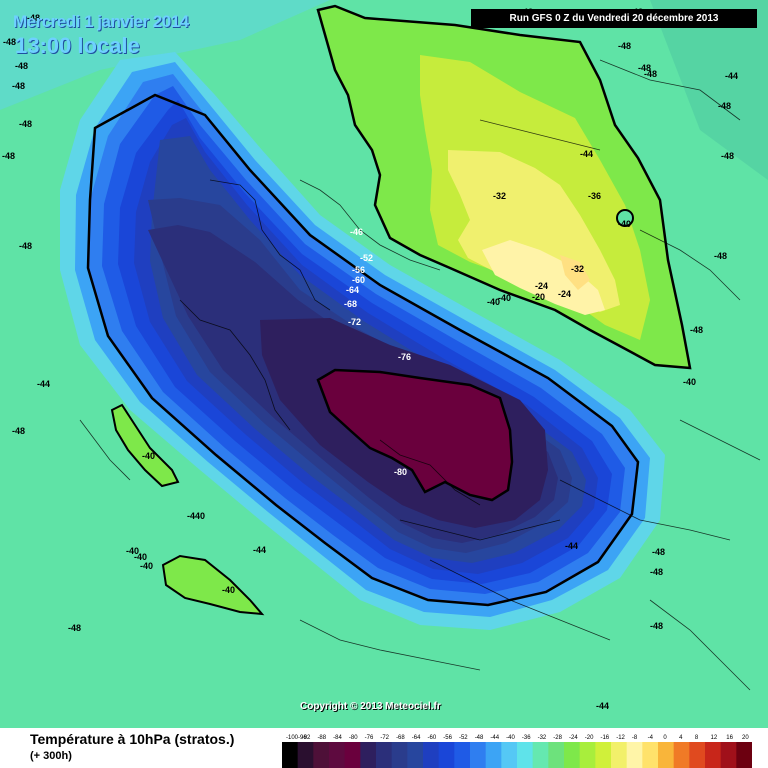  I want to click on isotherm-label: -36, so click(594, 196).